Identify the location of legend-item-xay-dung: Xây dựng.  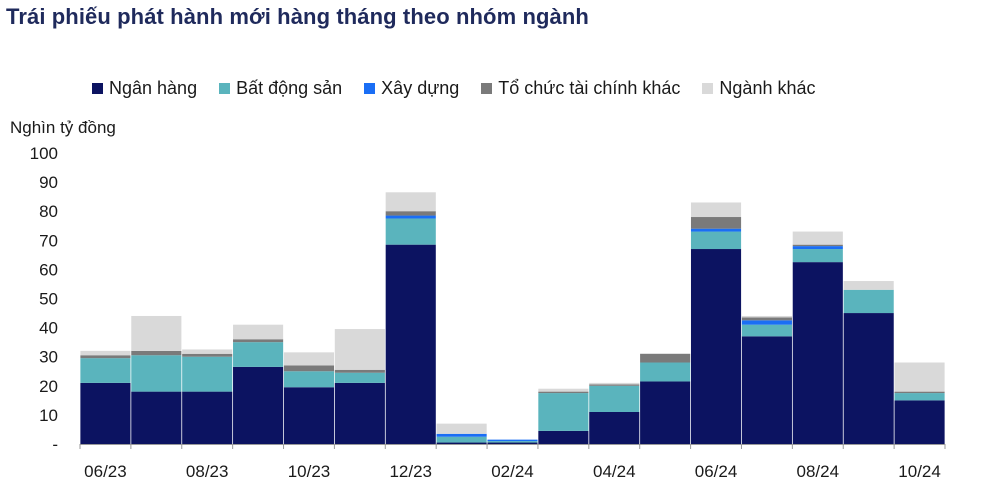
(411, 88).